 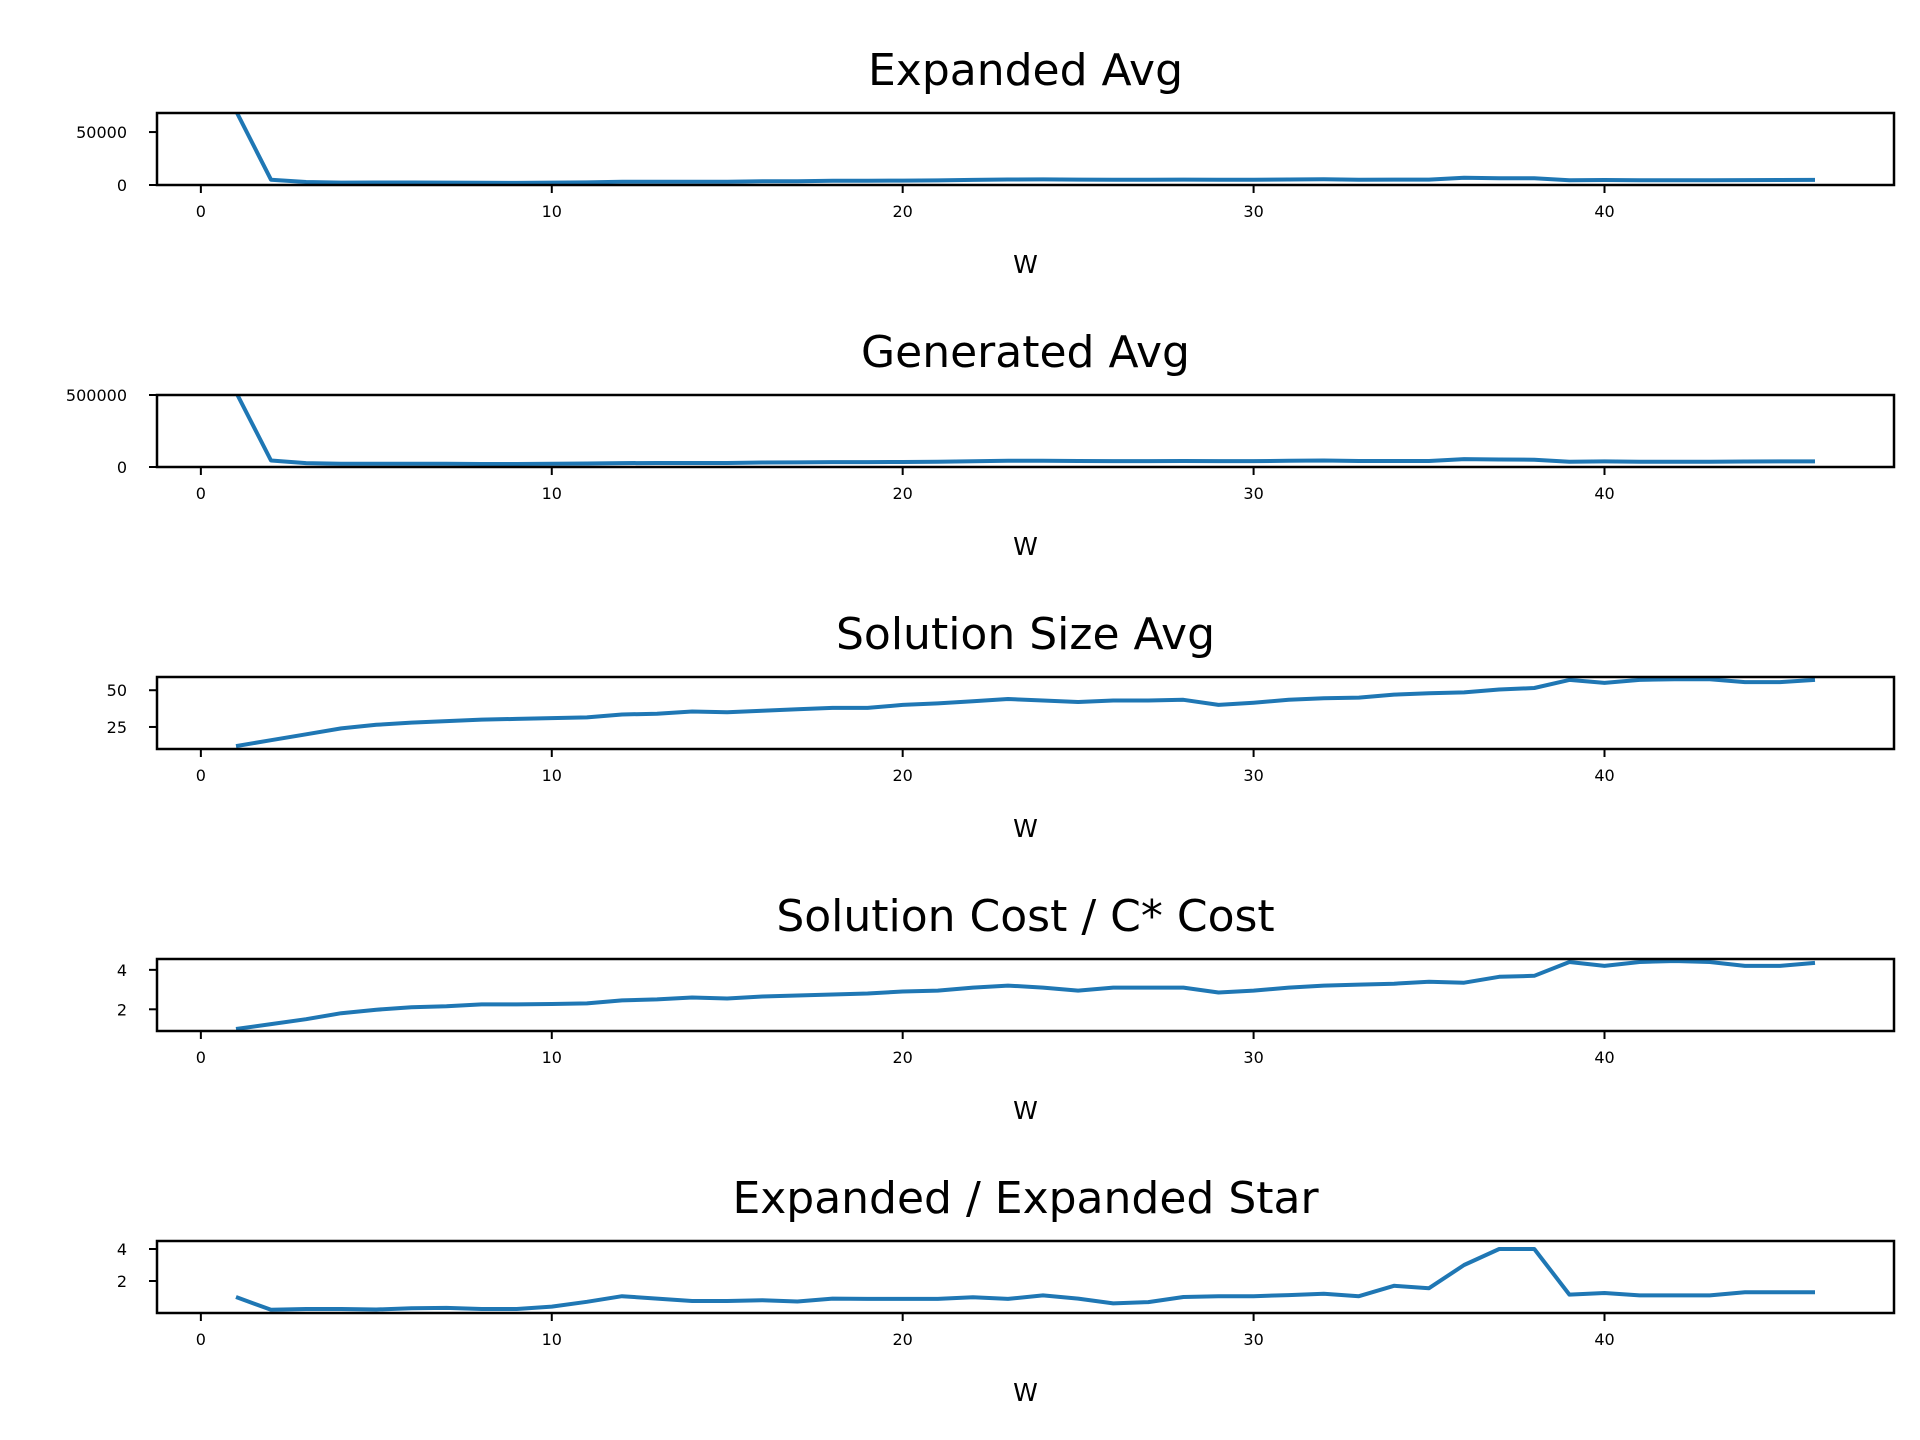 What do you see at coordinates (1025, 1198) in the screenshot?
I see `chart-title: Expanded / Expanded Star` at bounding box center [1025, 1198].